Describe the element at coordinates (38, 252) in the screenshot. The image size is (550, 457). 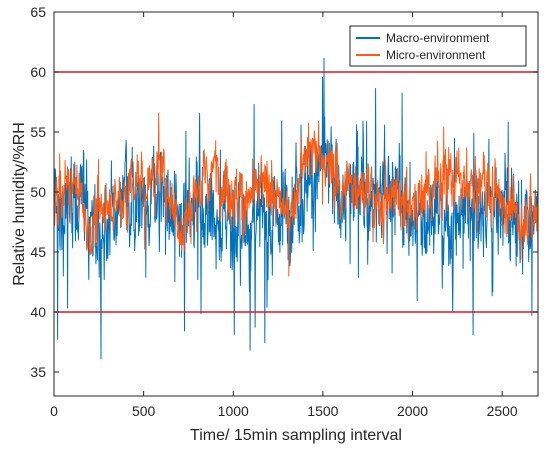
I see `y-tick-label: 45` at that location.